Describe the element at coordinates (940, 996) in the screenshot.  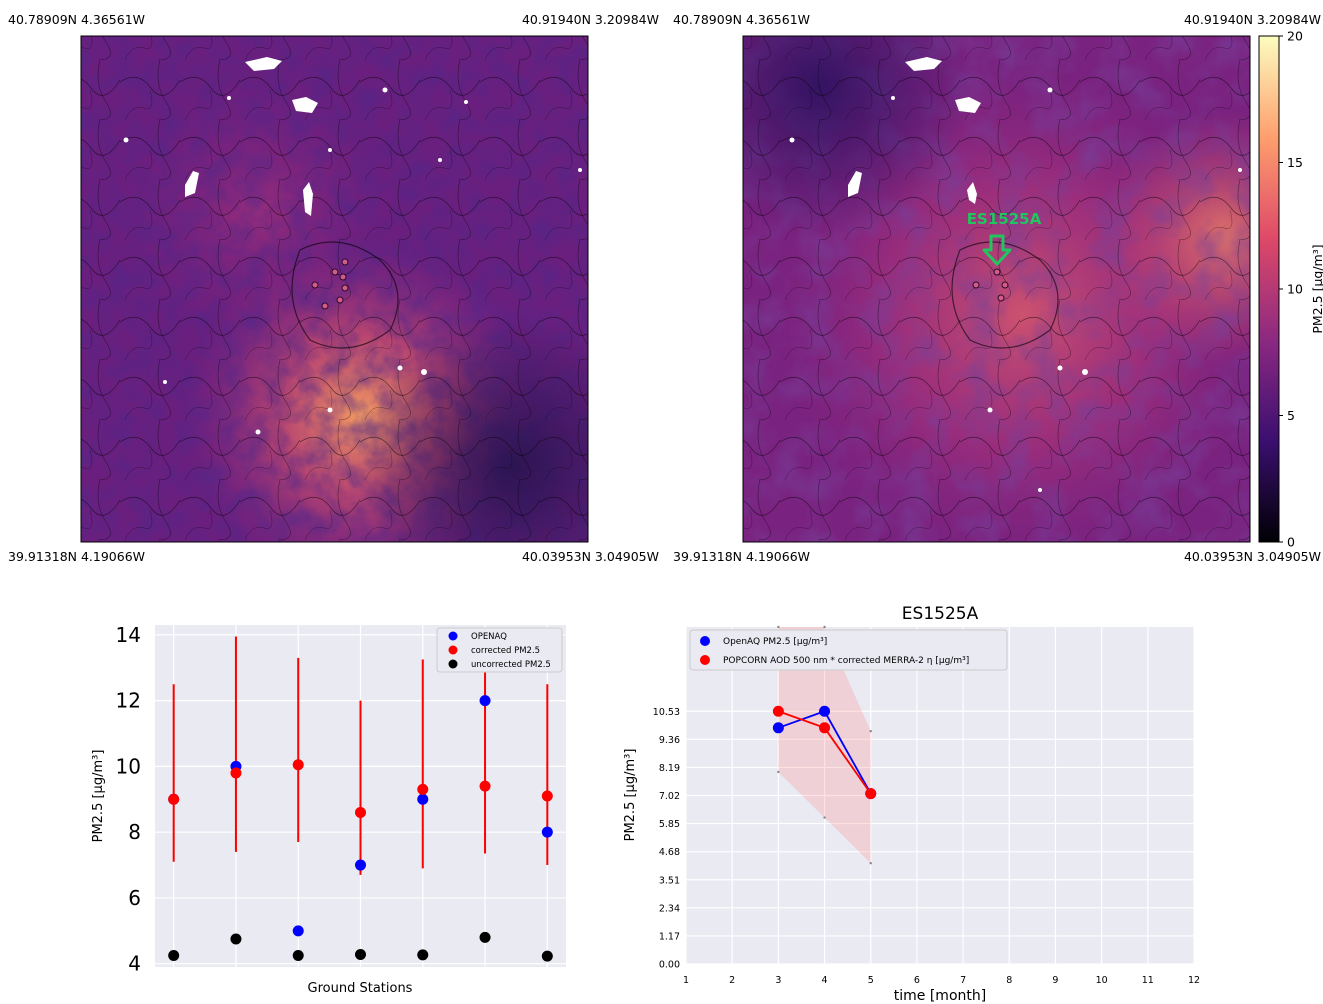
I see `chart2-x-label: time [month]` at that location.